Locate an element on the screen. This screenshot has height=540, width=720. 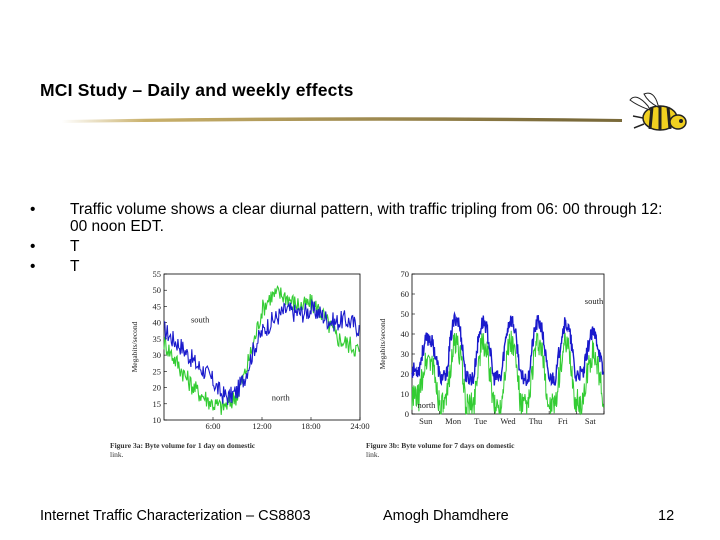
yellow-jacket-mascot-icon is located at coordinates (658, 111).